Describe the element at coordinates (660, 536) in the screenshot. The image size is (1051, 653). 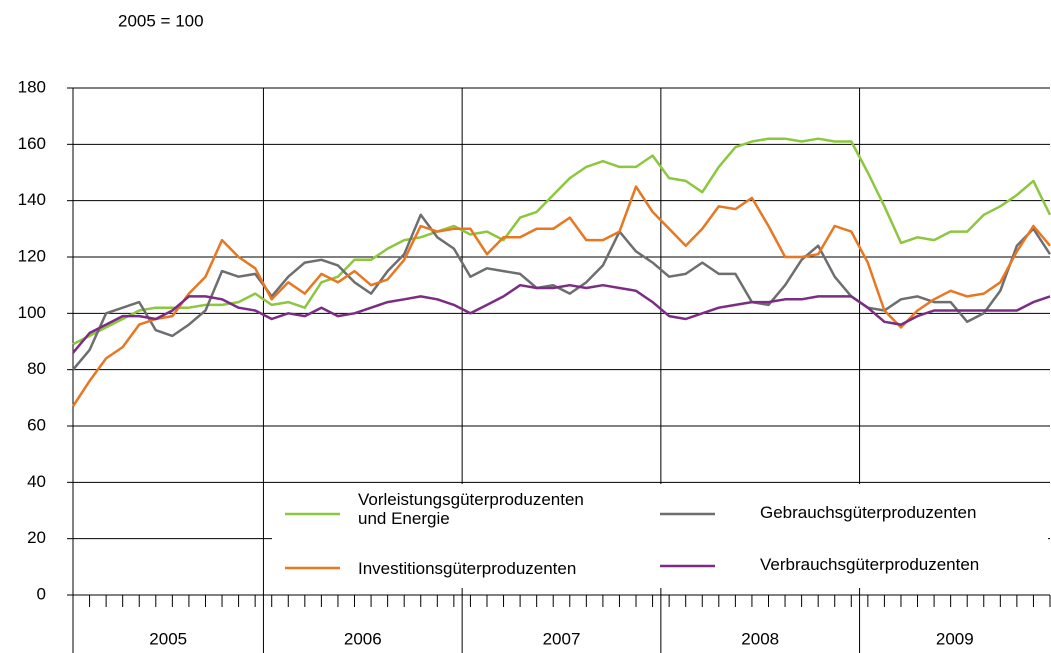
I see `legend-box` at that location.